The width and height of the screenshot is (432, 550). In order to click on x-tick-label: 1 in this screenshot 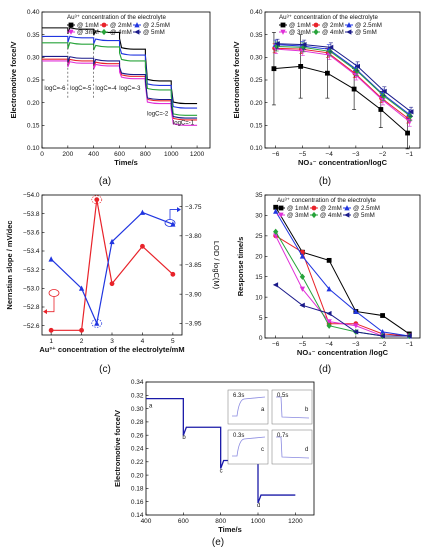, I will do `click(51, 341)`.